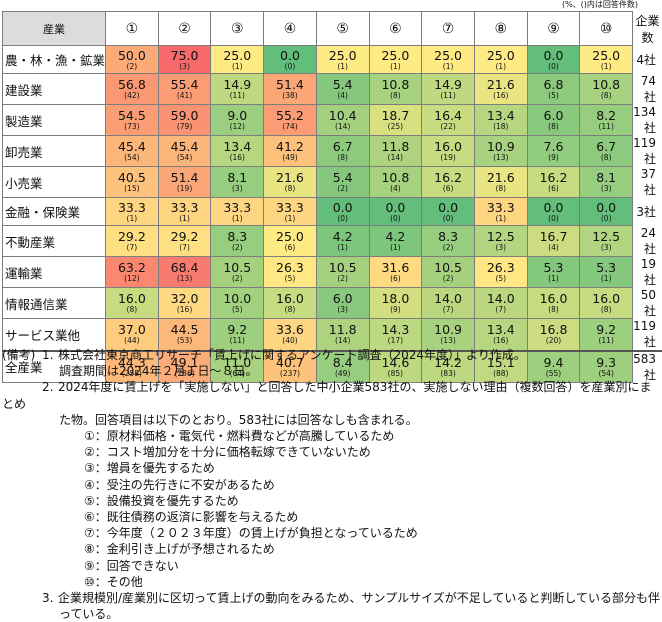  Describe the element at coordinates (149, 468) in the screenshot. I see `note-text: ③：増員を優先するため` at that location.